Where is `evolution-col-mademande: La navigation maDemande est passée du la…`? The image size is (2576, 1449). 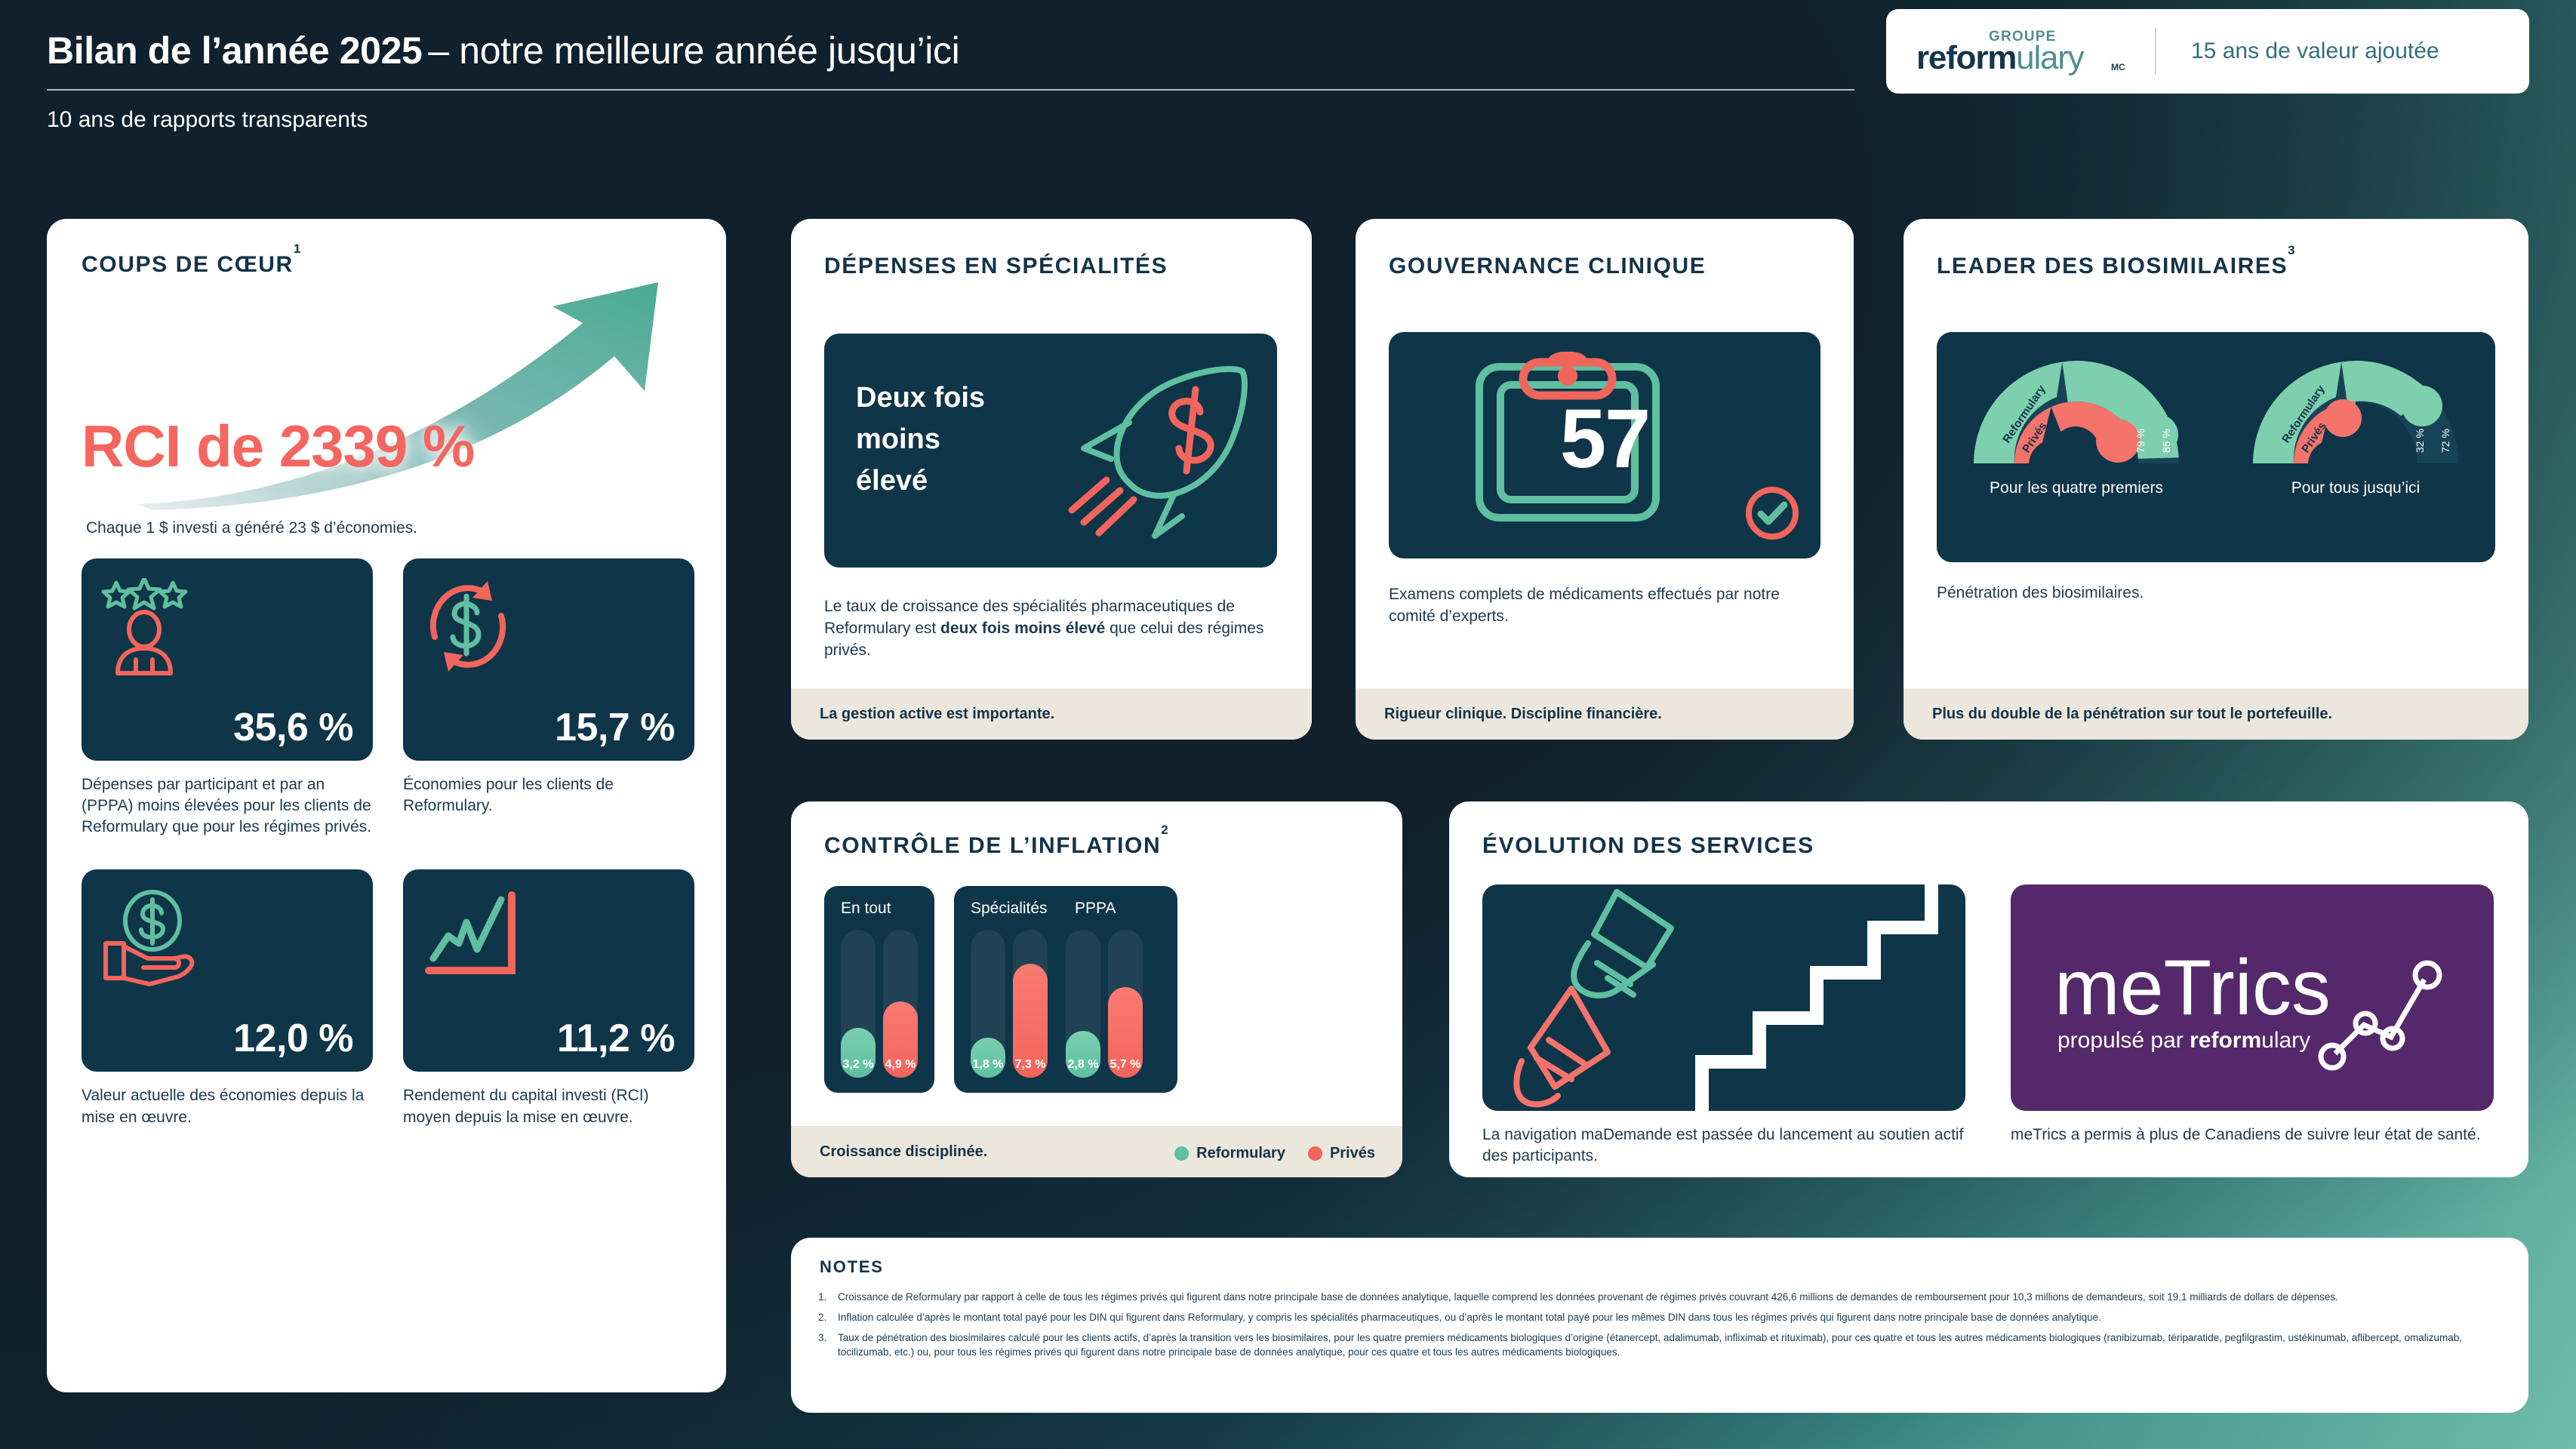
evolution-col-mademande: La navigation maDemande est passée du la… is located at coordinates (1723, 1025).